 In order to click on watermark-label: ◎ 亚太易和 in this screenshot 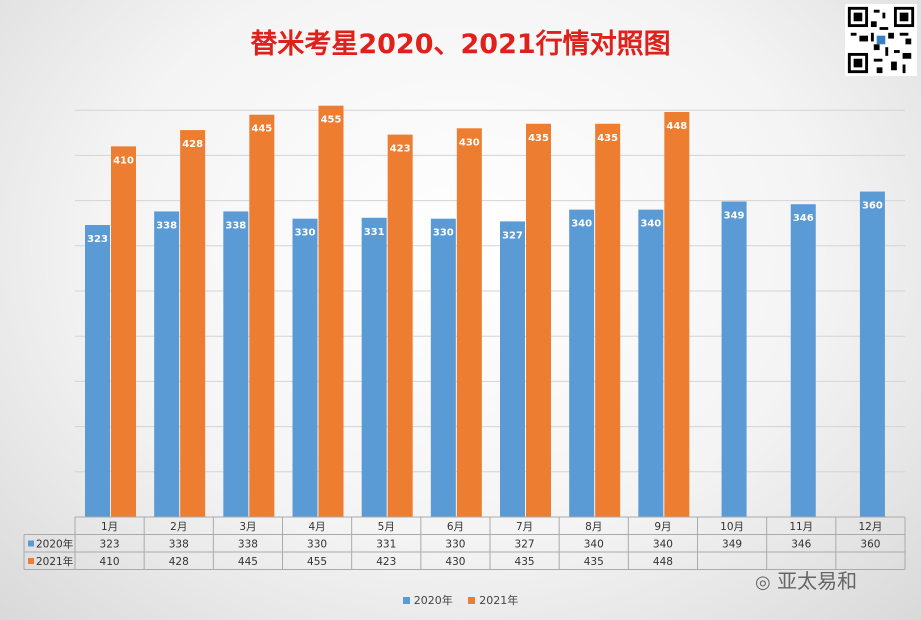, I will do `click(806, 579)`.